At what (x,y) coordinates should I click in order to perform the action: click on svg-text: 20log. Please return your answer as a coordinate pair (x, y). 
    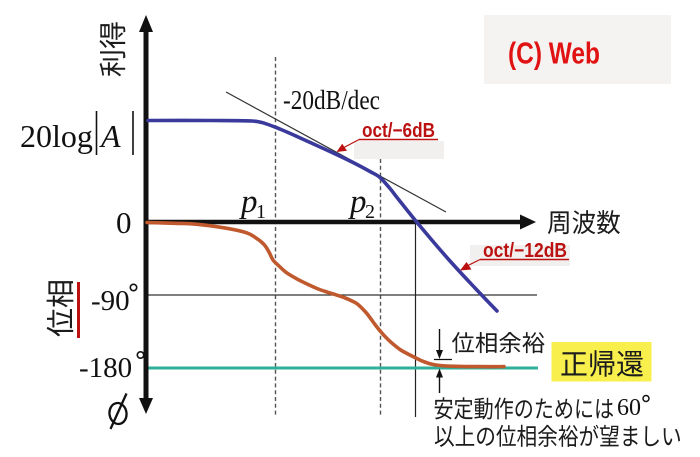
    Looking at the image, I should click on (56, 136).